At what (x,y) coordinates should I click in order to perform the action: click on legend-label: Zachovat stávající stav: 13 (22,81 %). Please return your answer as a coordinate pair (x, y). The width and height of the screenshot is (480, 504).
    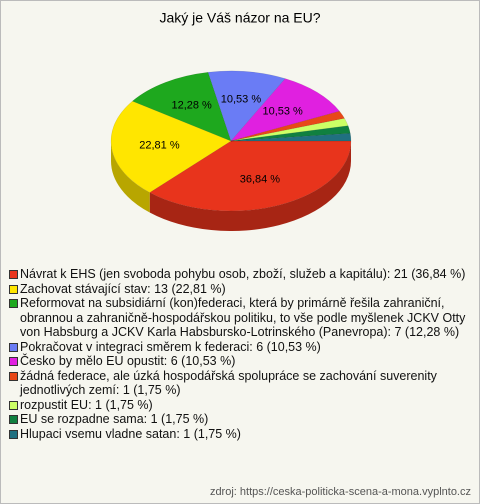
    Looking at the image, I should click on (123, 288).